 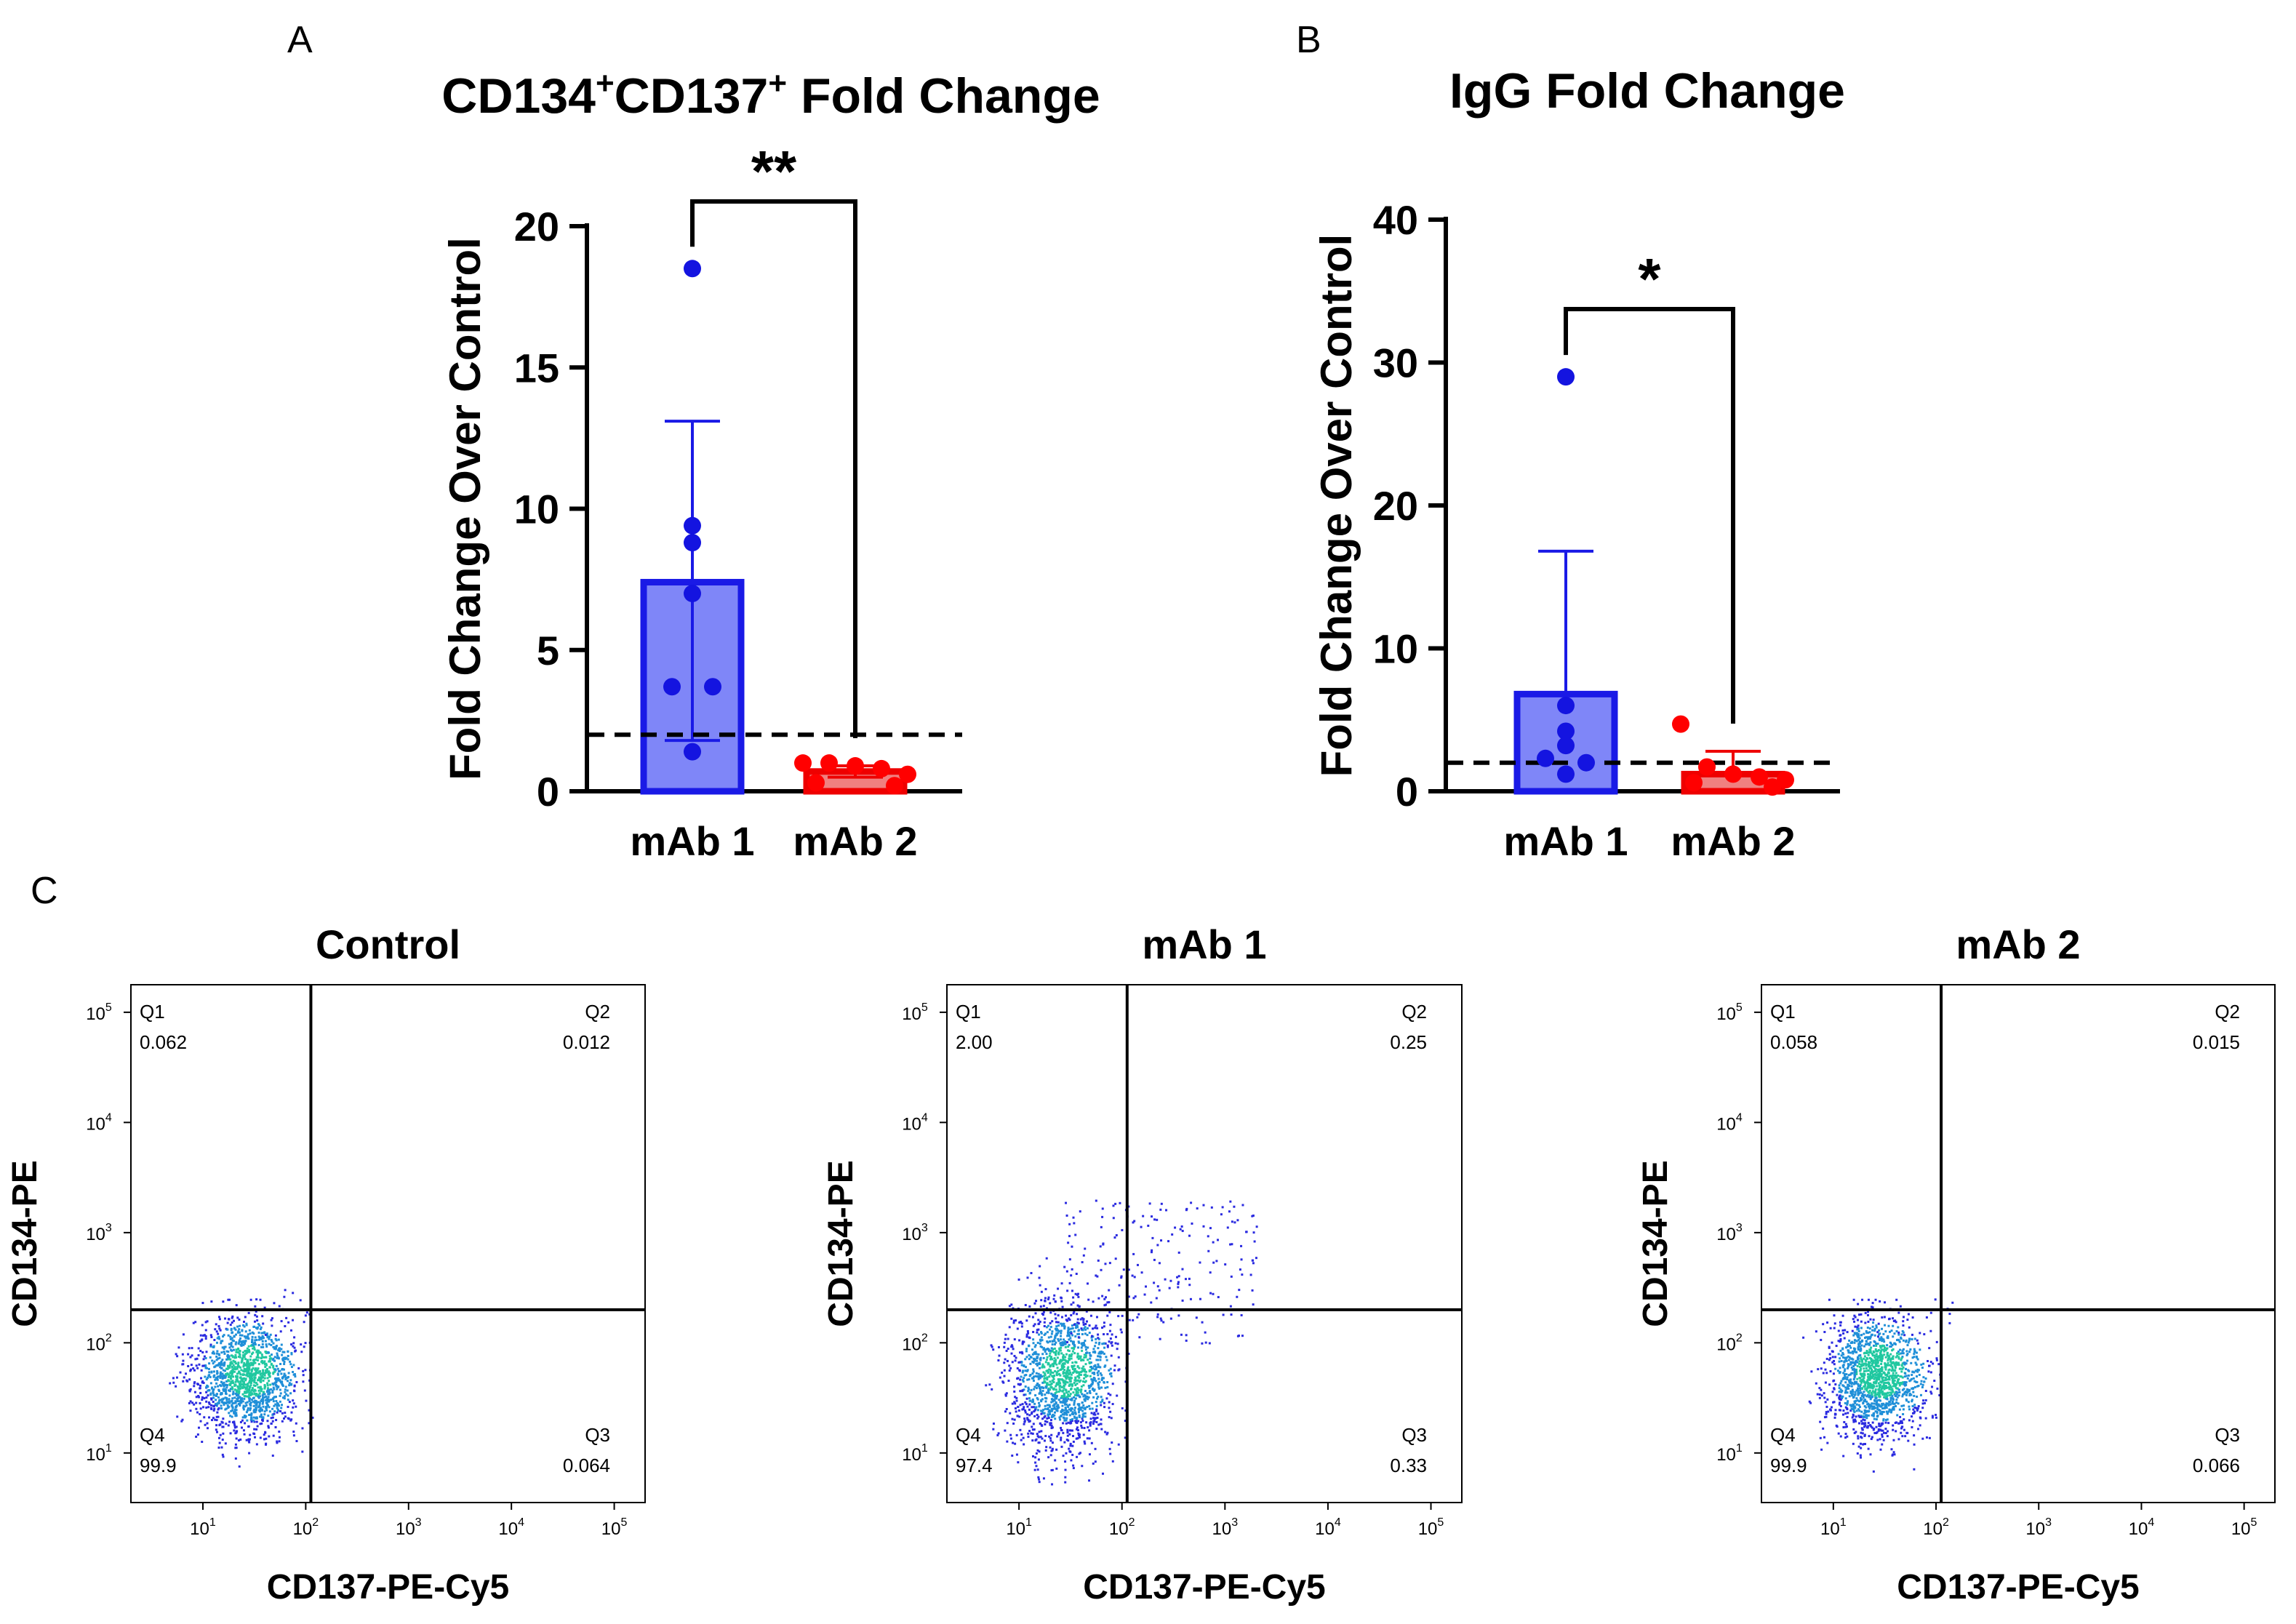 I want to click on y-tick-label: 101, so click(x=99, y=1453).